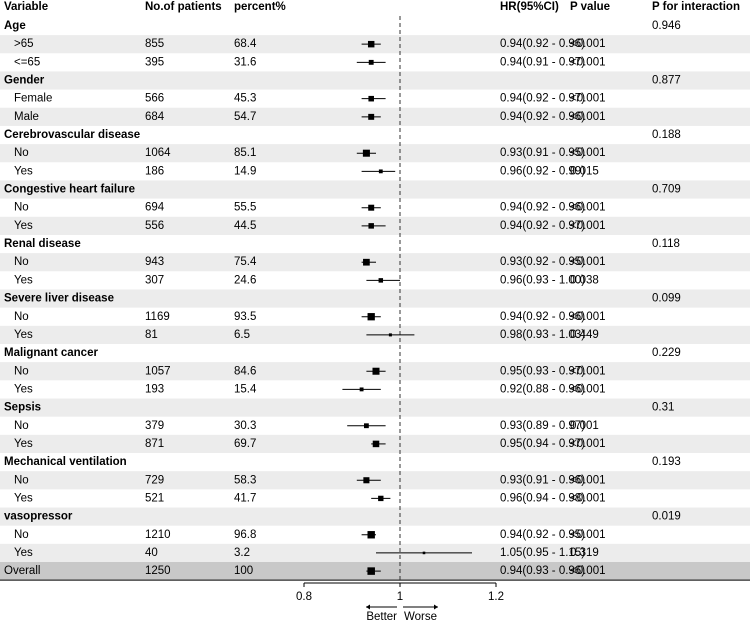 Image resolution: width=750 pixels, height=624 pixels. Describe the element at coordinates (304, 597) in the screenshot. I see `x-tick-label: 0.8` at that location.